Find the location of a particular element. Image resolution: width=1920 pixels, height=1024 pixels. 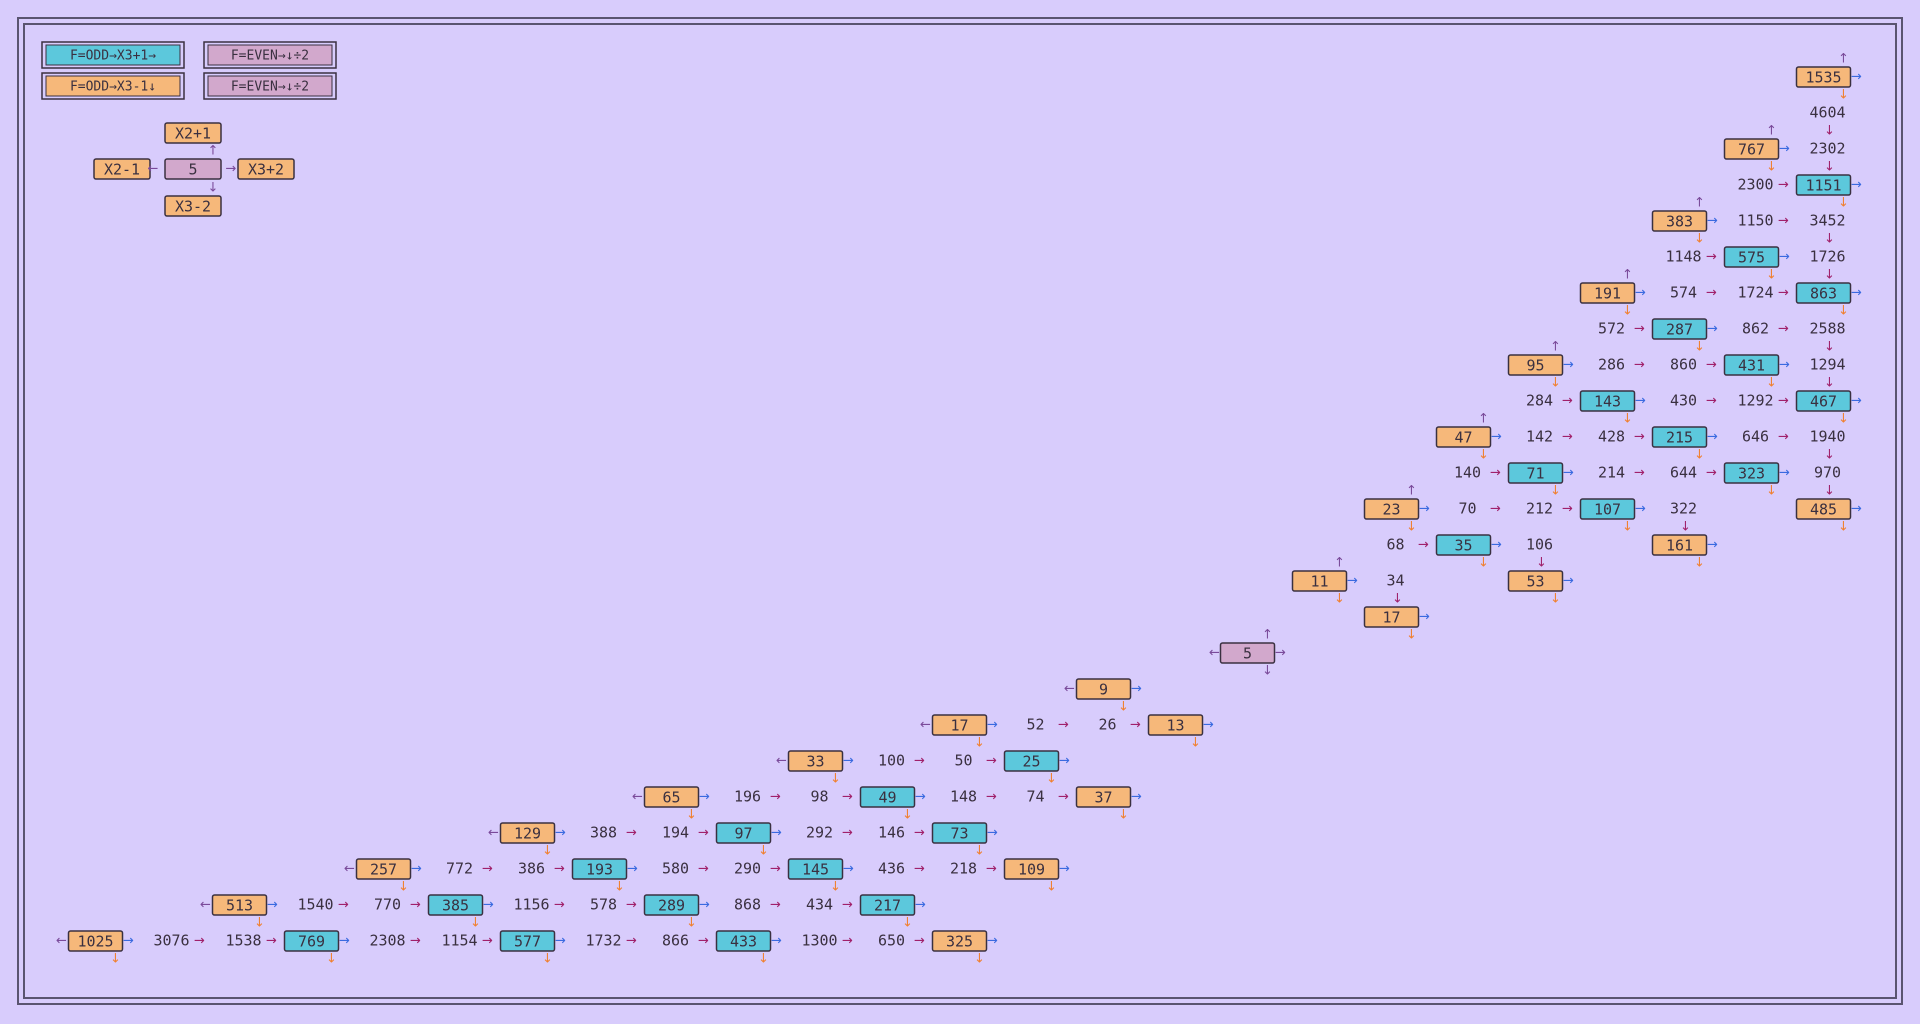

node-number: 142 is located at coordinates (1539, 437).